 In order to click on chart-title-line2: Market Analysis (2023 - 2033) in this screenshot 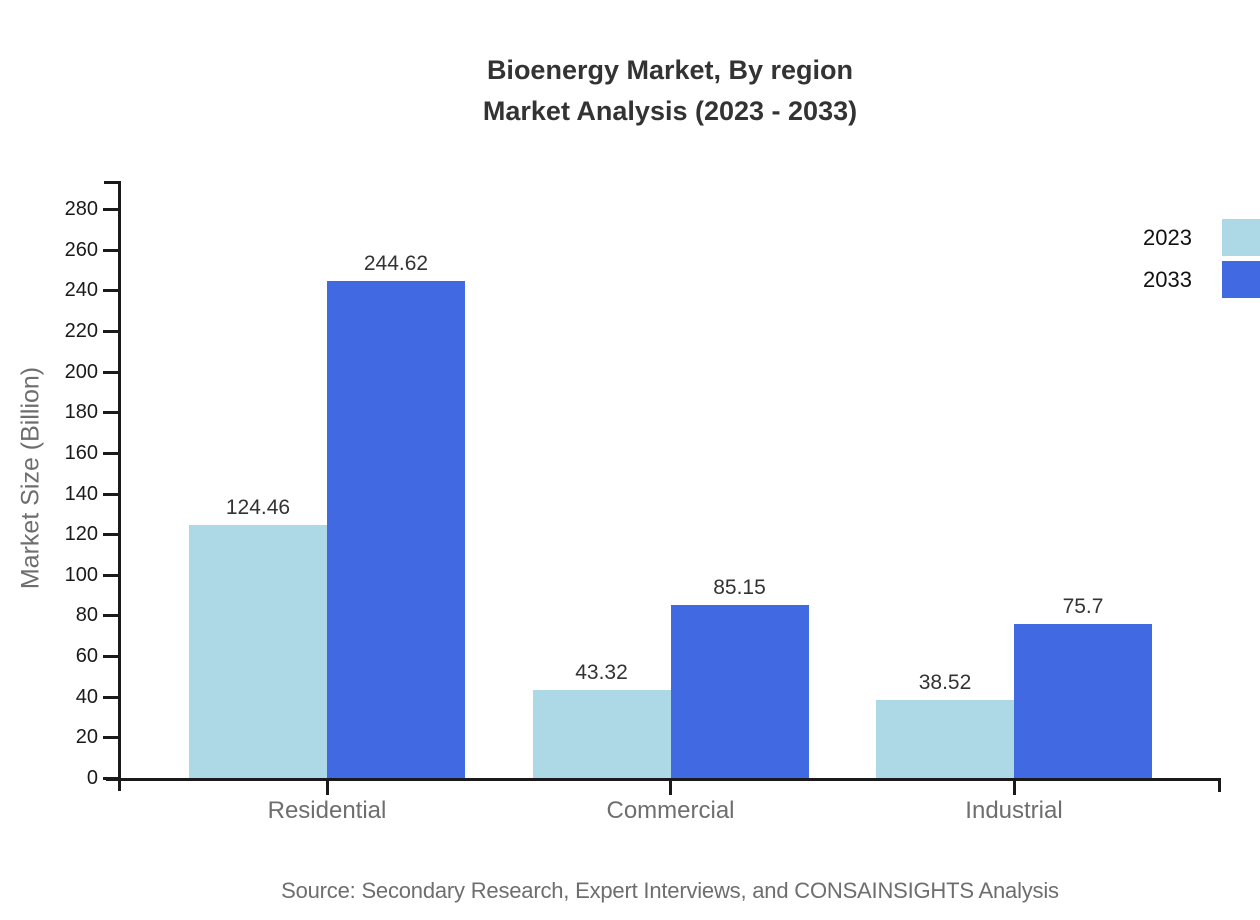, I will do `click(670, 111)`.